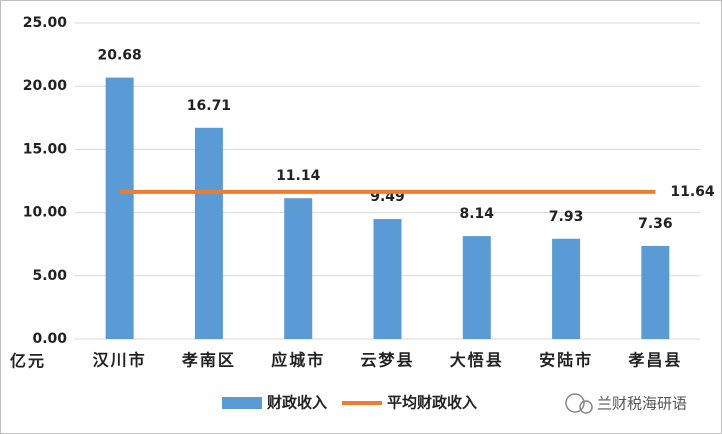 The width and height of the screenshot is (722, 434). What do you see at coordinates (387, 360) in the screenshot?
I see `x-tick-label: 云梦县` at bounding box center [387, 360].